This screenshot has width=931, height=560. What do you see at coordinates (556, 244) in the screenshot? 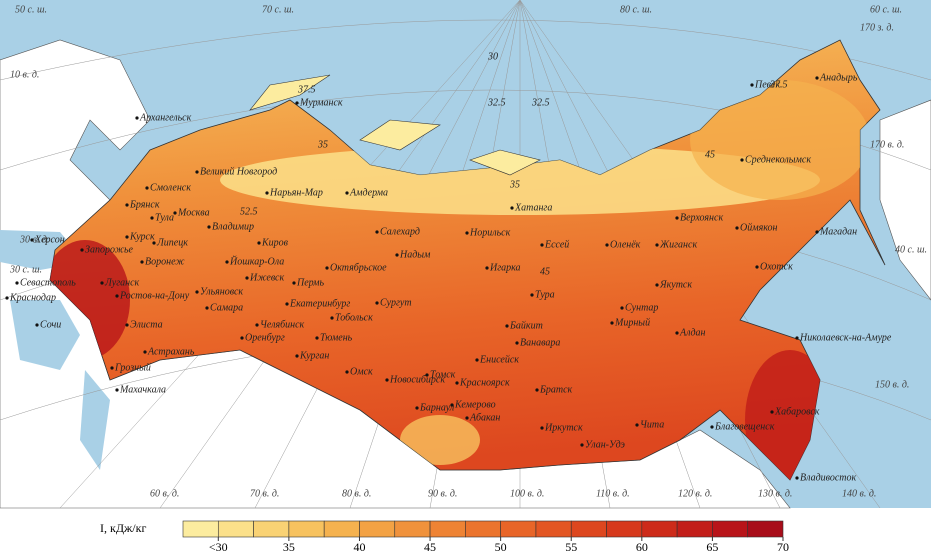
I see `city-label: Ессей` at bounding box center [556, 244].